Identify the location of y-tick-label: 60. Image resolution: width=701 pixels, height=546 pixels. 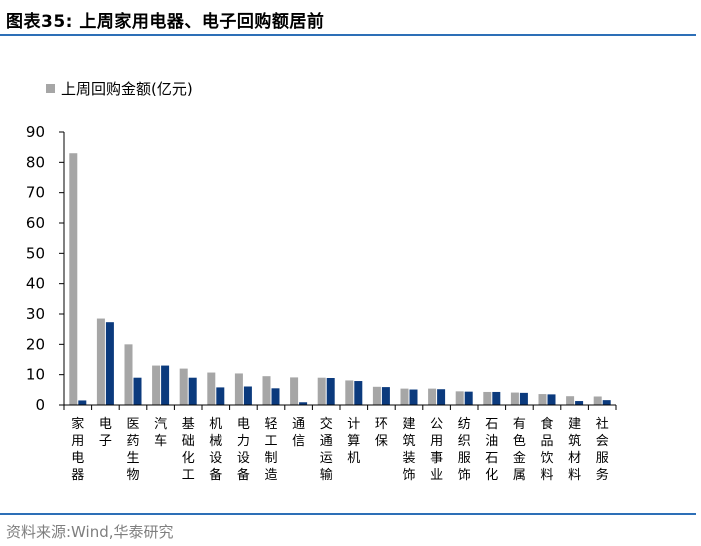
(35, 223).